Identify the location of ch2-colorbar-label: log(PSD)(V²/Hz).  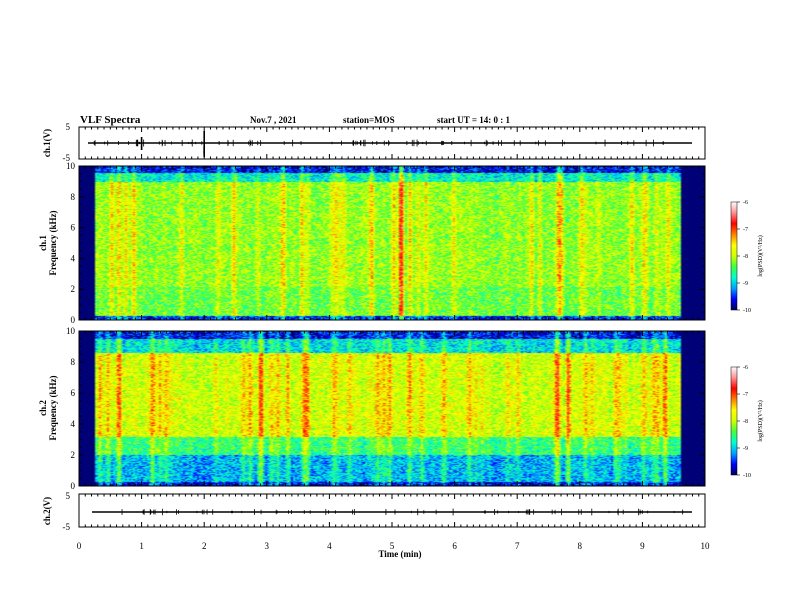
(760, 420).